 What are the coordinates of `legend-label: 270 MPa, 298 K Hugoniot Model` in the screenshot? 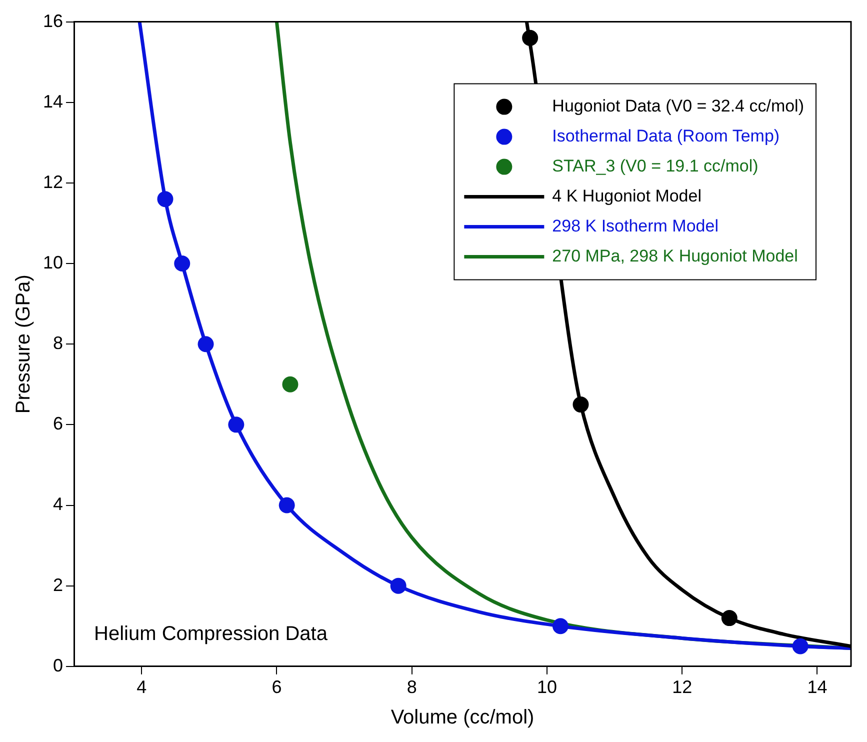 It's located at (675, 256).